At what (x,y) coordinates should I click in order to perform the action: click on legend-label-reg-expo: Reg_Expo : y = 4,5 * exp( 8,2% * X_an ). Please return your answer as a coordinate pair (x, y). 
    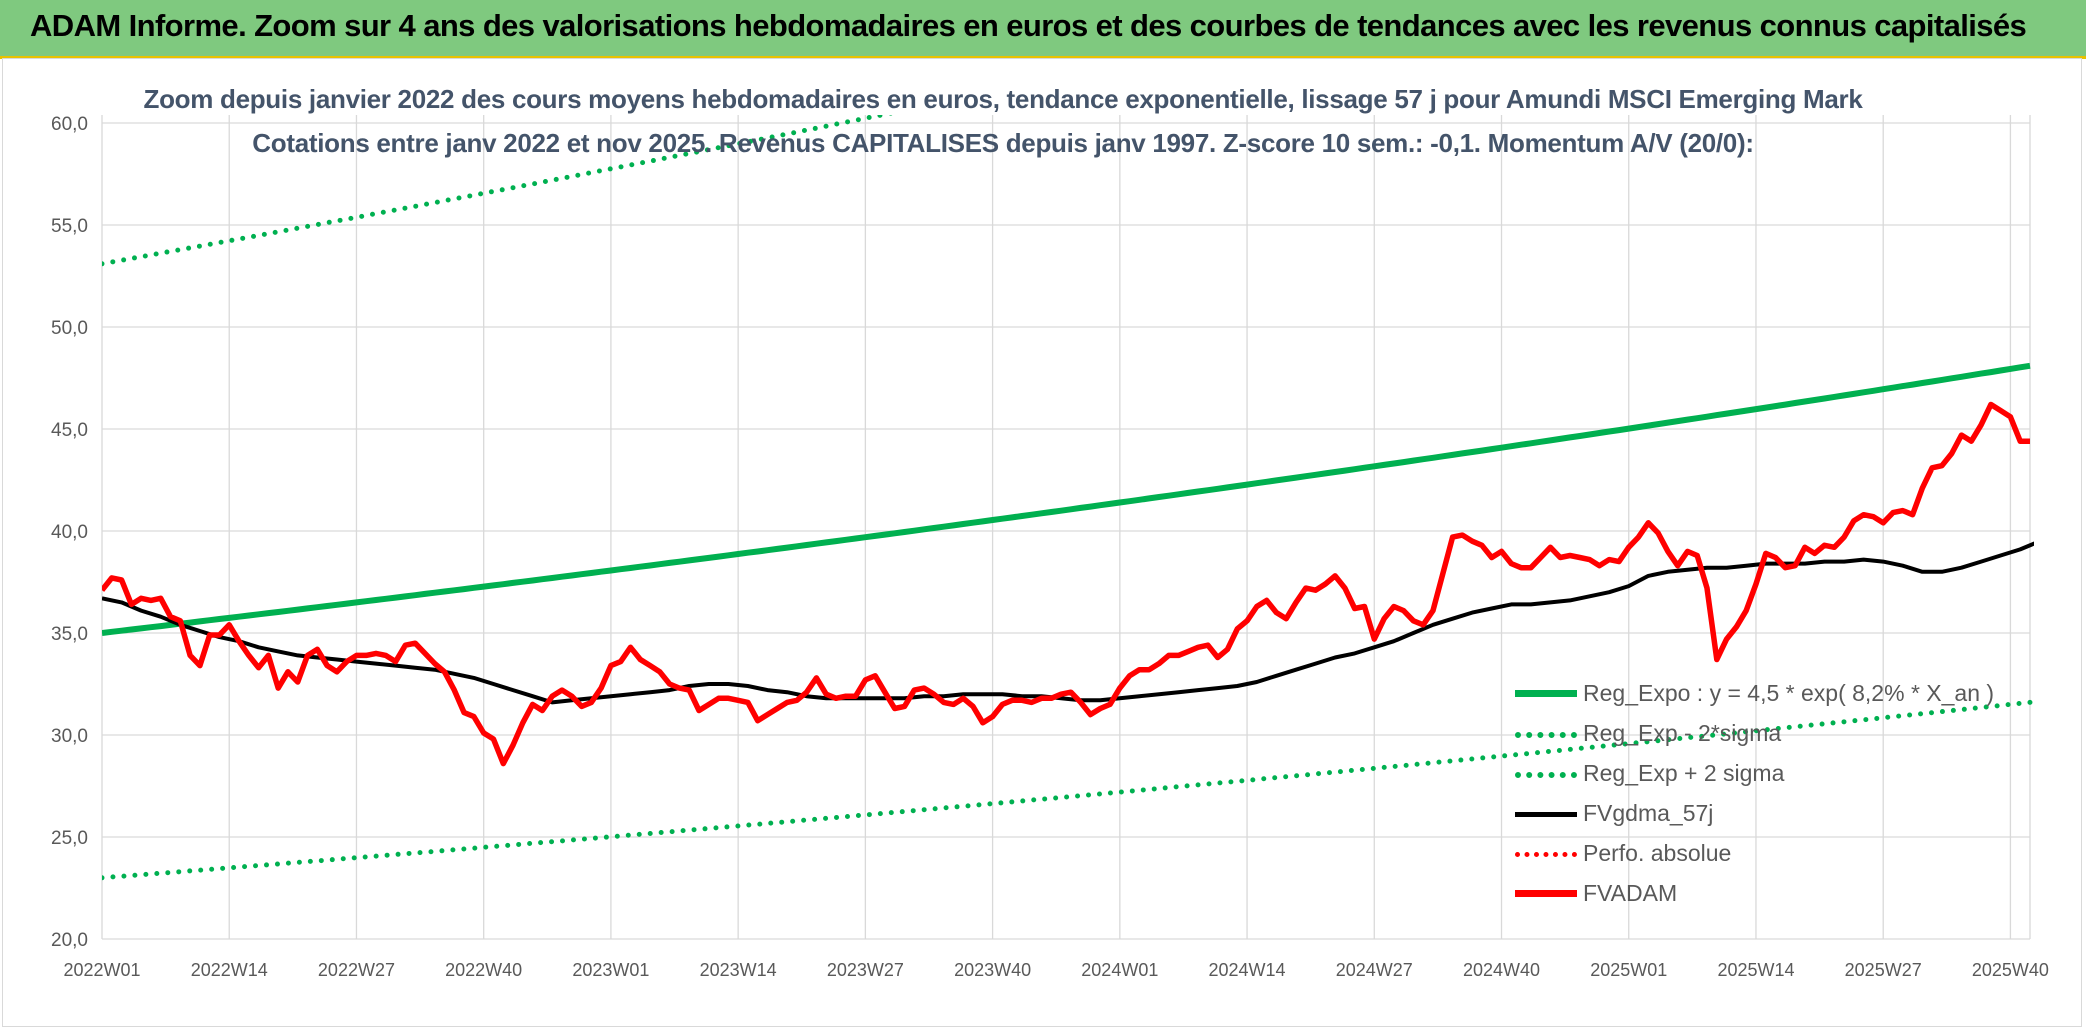
    Looking at the image, I should click on (1789, 693).